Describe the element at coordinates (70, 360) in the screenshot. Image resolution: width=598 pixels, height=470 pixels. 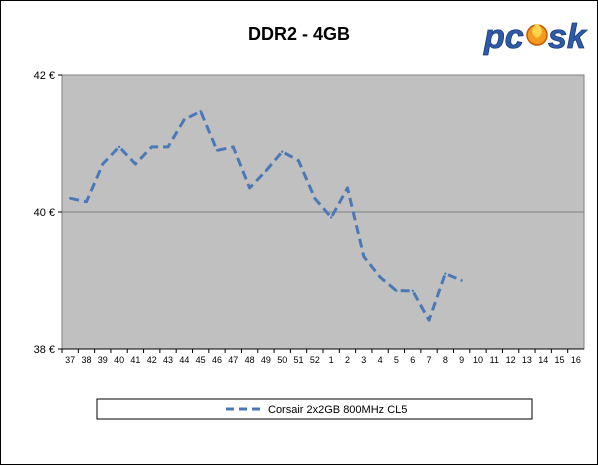
I see `x-tick-label: 37` at that location.